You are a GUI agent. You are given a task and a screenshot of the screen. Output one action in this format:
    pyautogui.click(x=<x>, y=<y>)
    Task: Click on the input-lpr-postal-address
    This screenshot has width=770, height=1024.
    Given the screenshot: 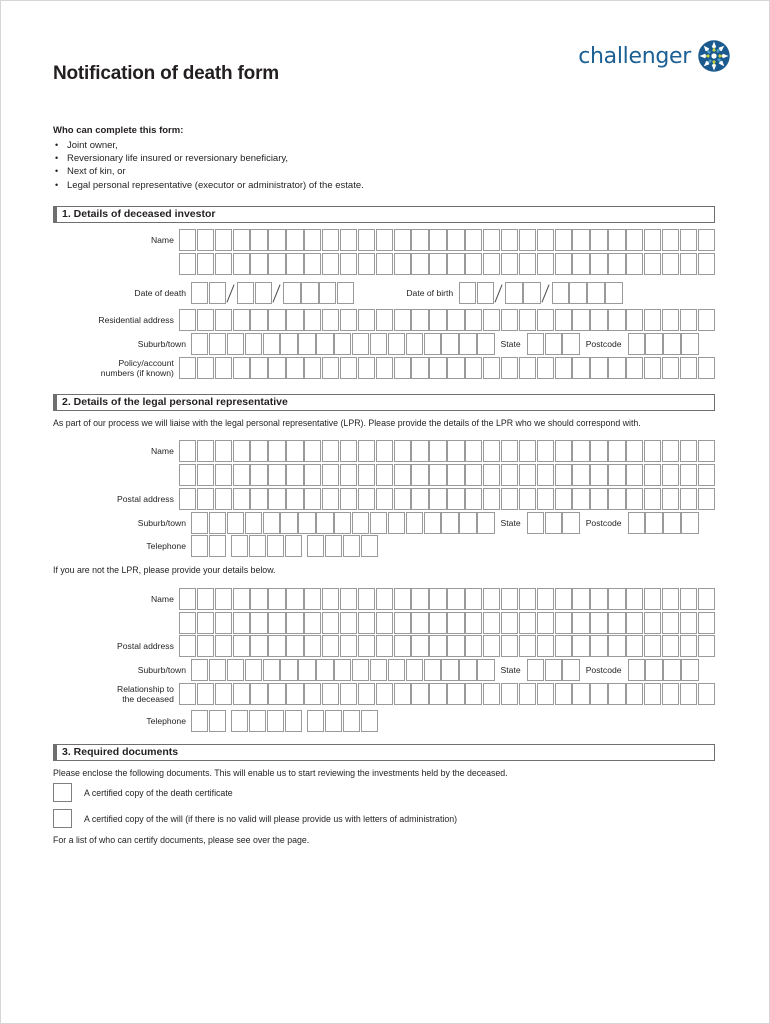 What is the action you would take?
    pyautogui.click(x=446, y=499)
    